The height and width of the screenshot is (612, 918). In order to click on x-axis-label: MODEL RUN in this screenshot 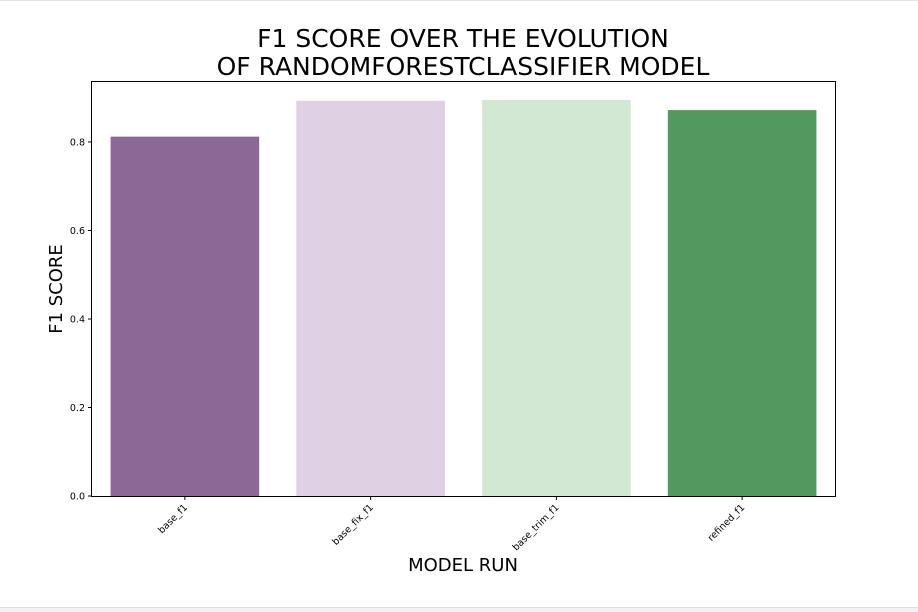, I will do `click(463, 565)`.